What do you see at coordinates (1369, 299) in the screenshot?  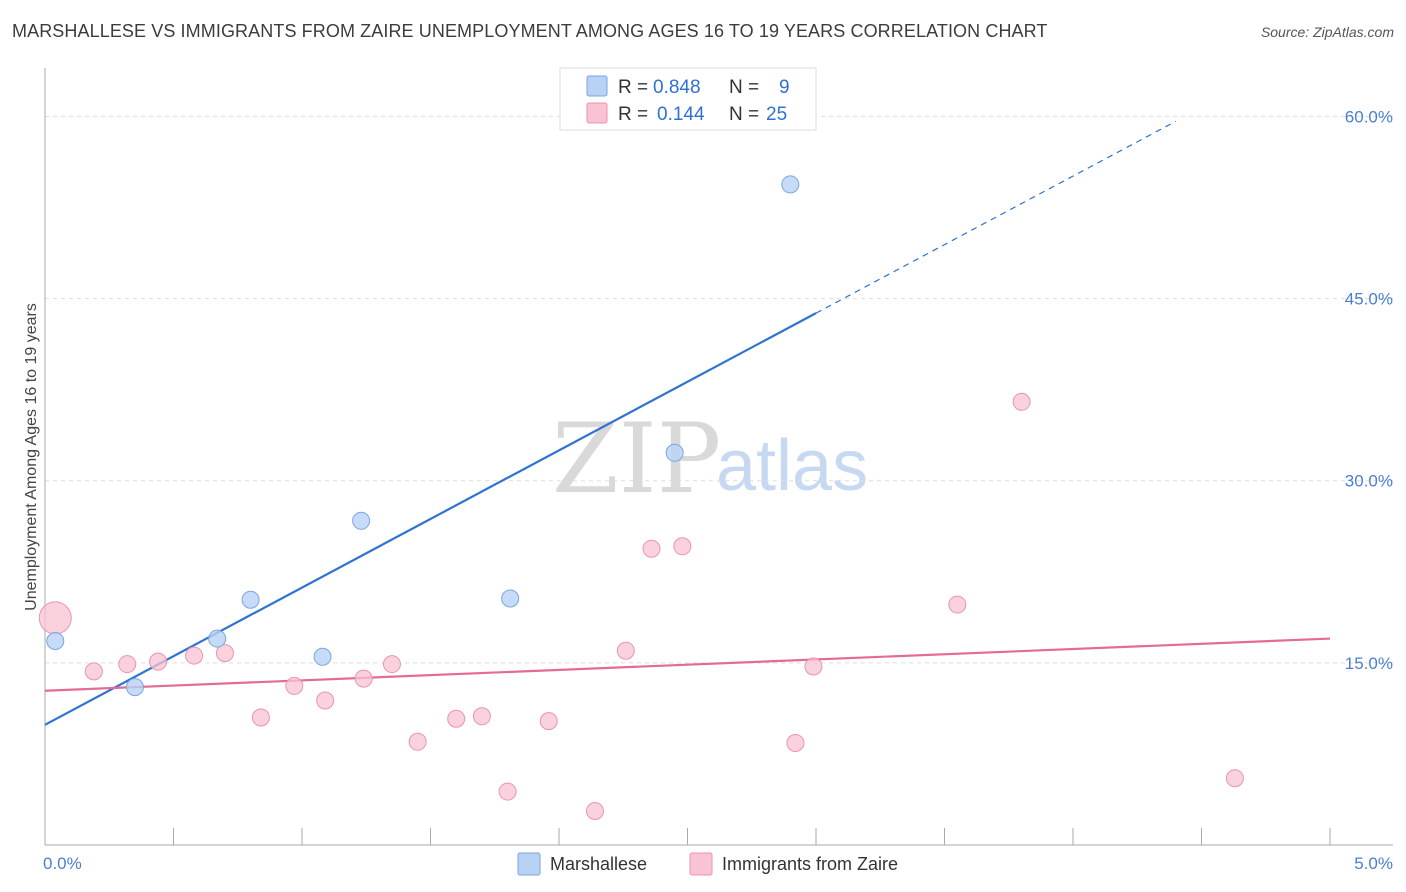 I see `y-tick-label: 45.0%` at bounding box center [1369, 299].